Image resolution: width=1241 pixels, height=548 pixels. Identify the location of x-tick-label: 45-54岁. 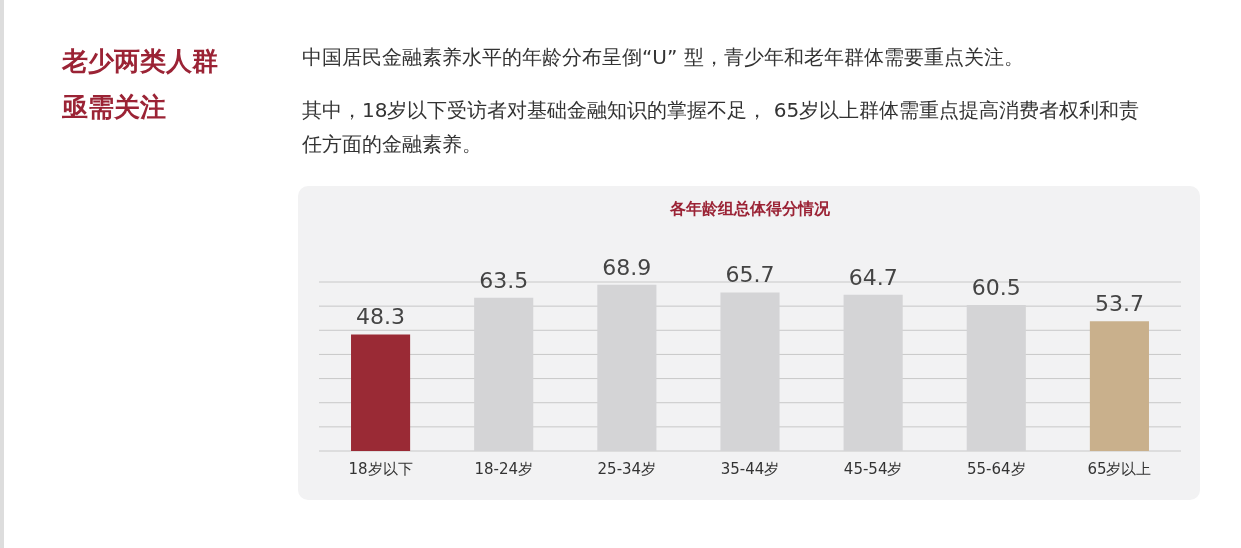
(873, 468).